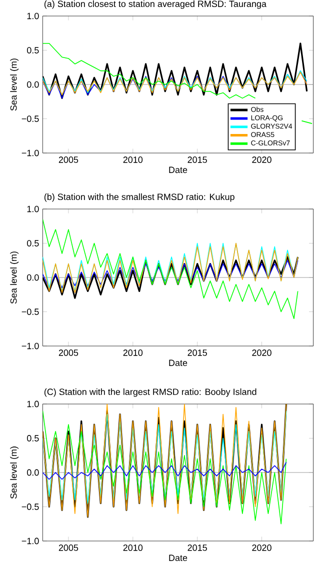 The width and height of the screenshot is (320, 576). I want to click on chart-title: (a) Station closest to station averaged RMSD: Tauranga, so click(155, 4).